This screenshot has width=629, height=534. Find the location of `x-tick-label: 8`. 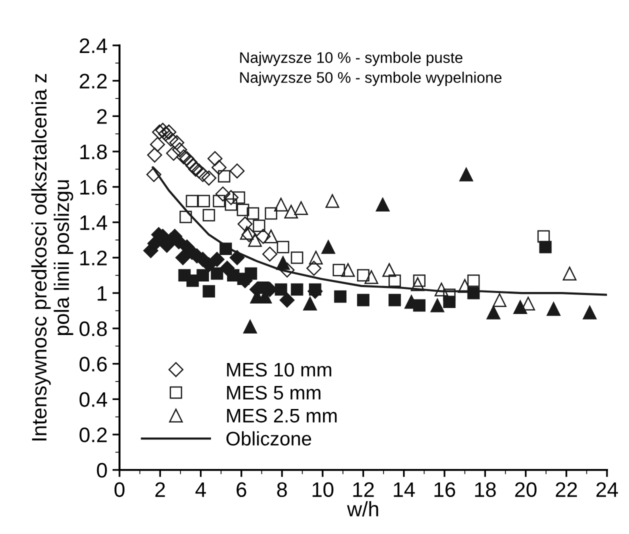

x-tick-label: 8 is located at coordinates (282, 490).